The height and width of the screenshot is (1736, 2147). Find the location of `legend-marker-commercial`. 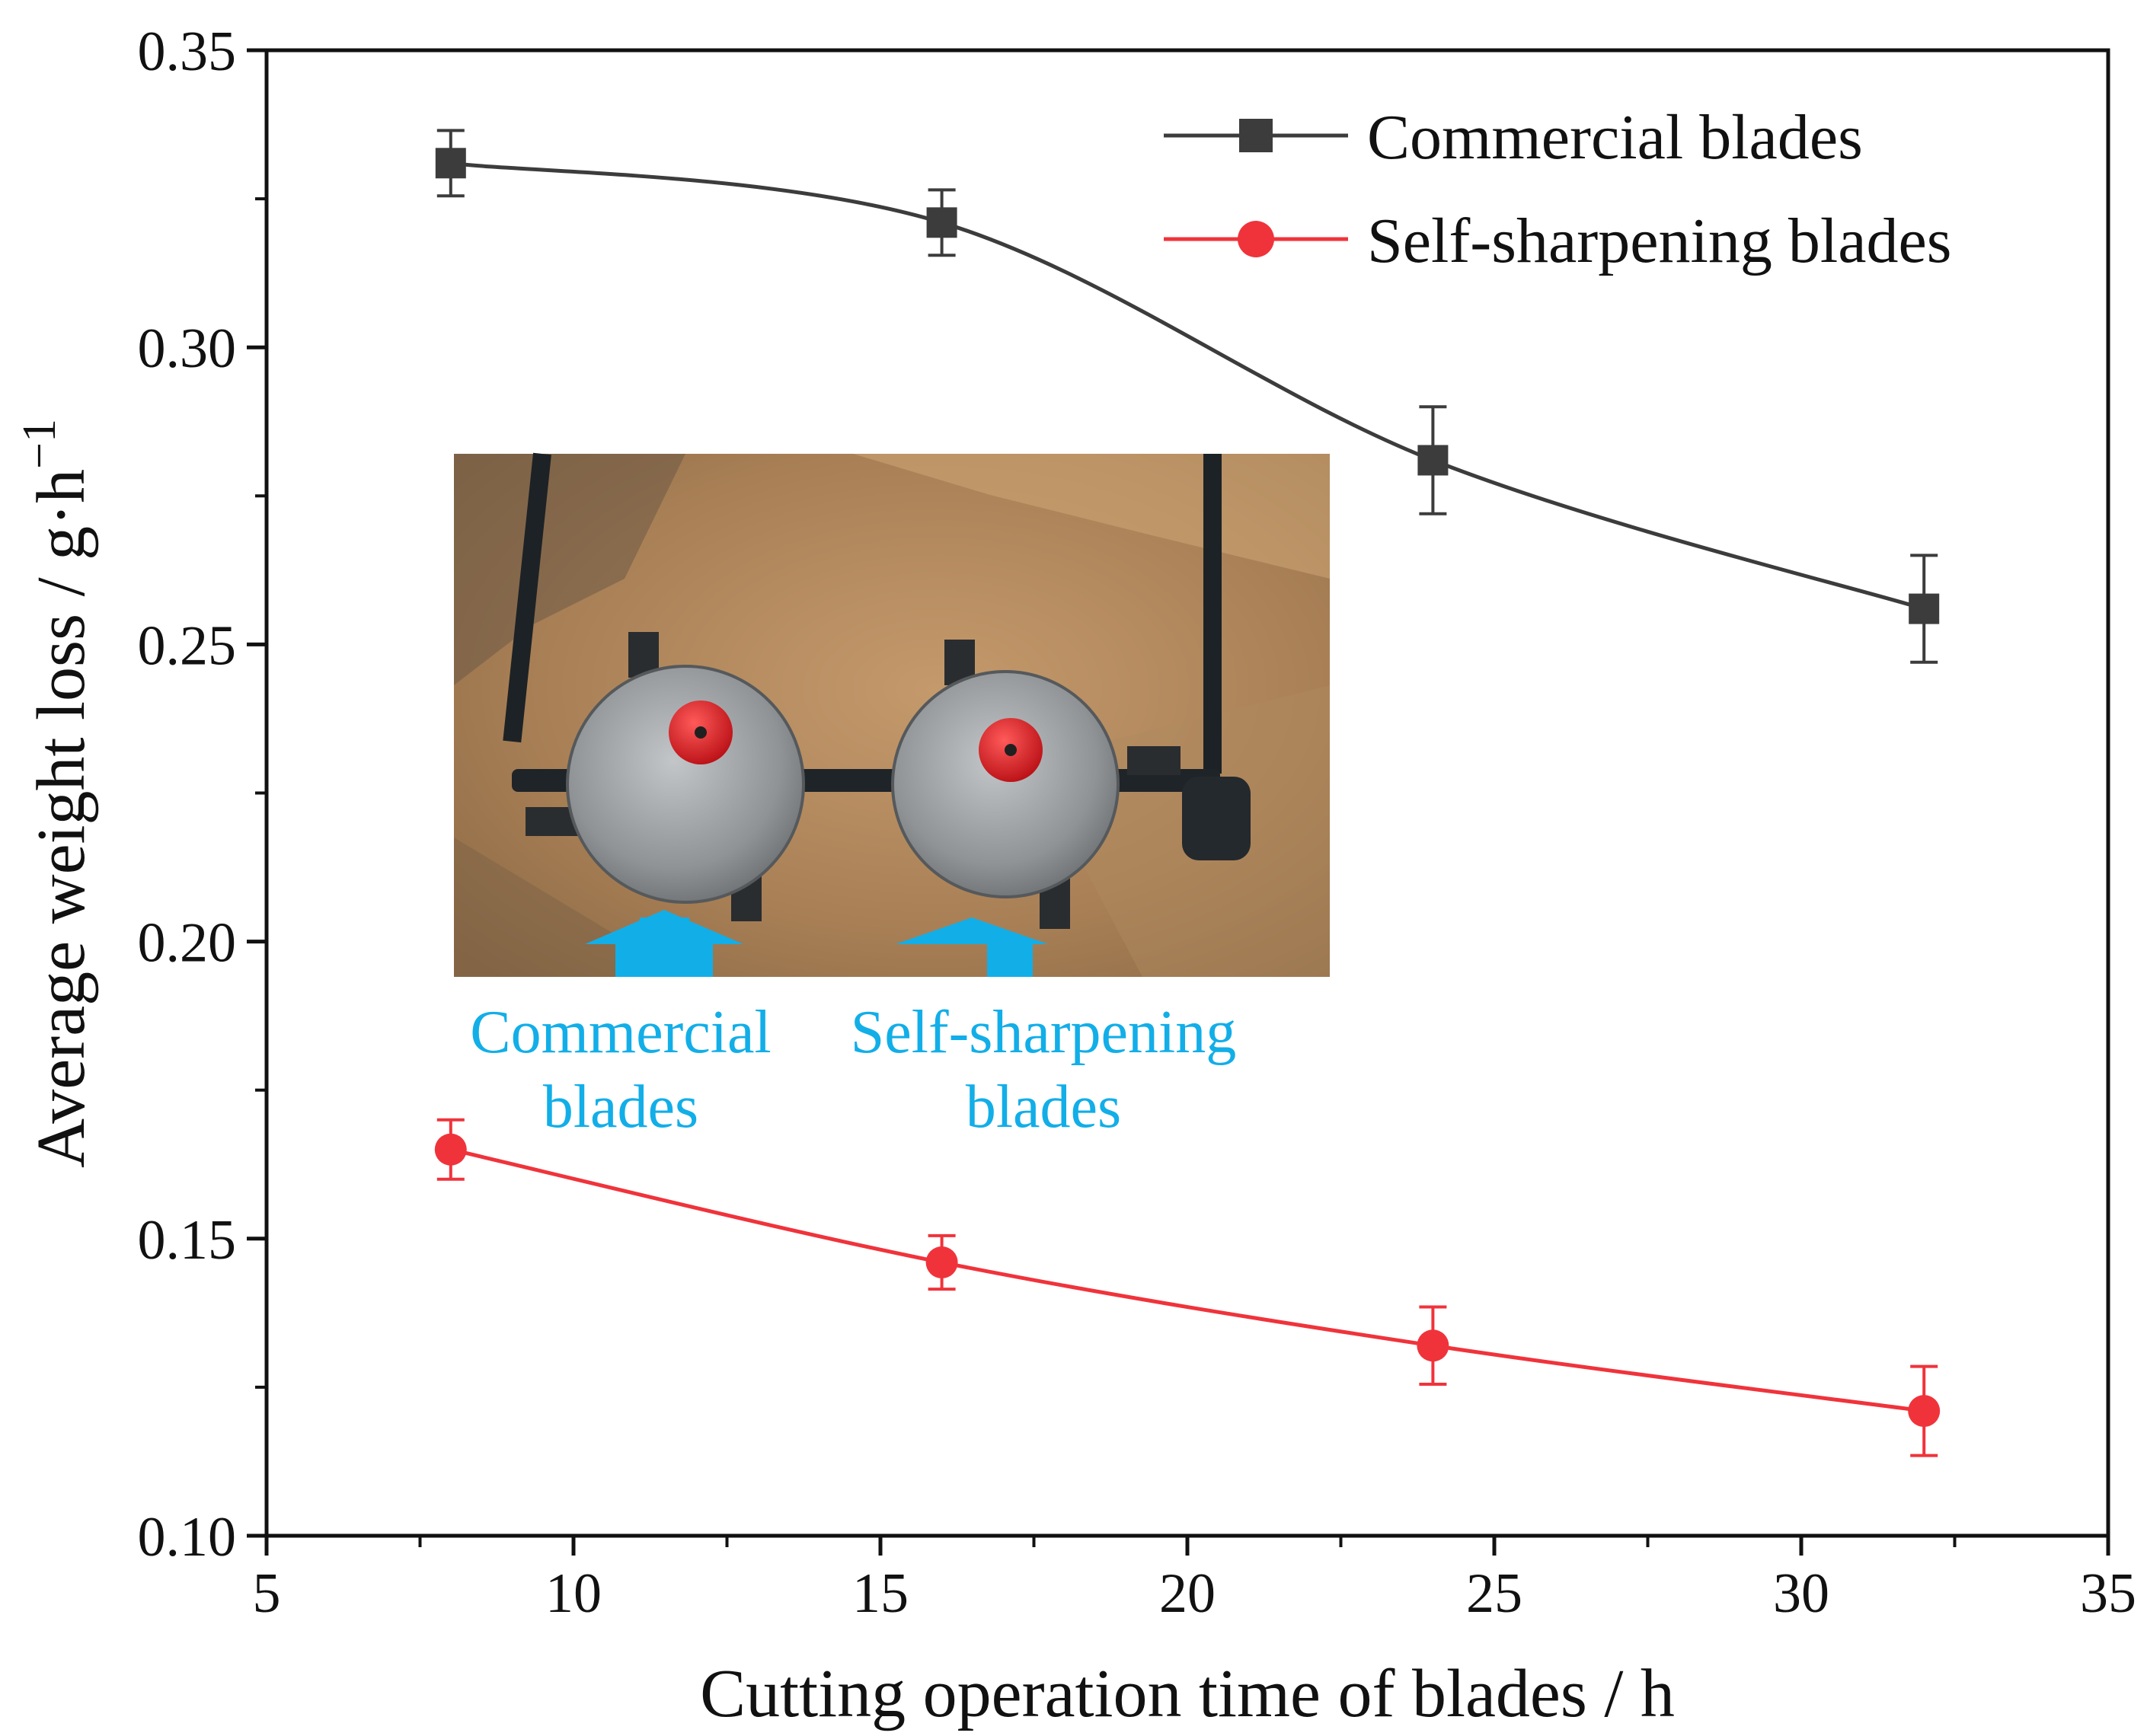

legend-marker-commercial is located at coordinates (1256, 135).